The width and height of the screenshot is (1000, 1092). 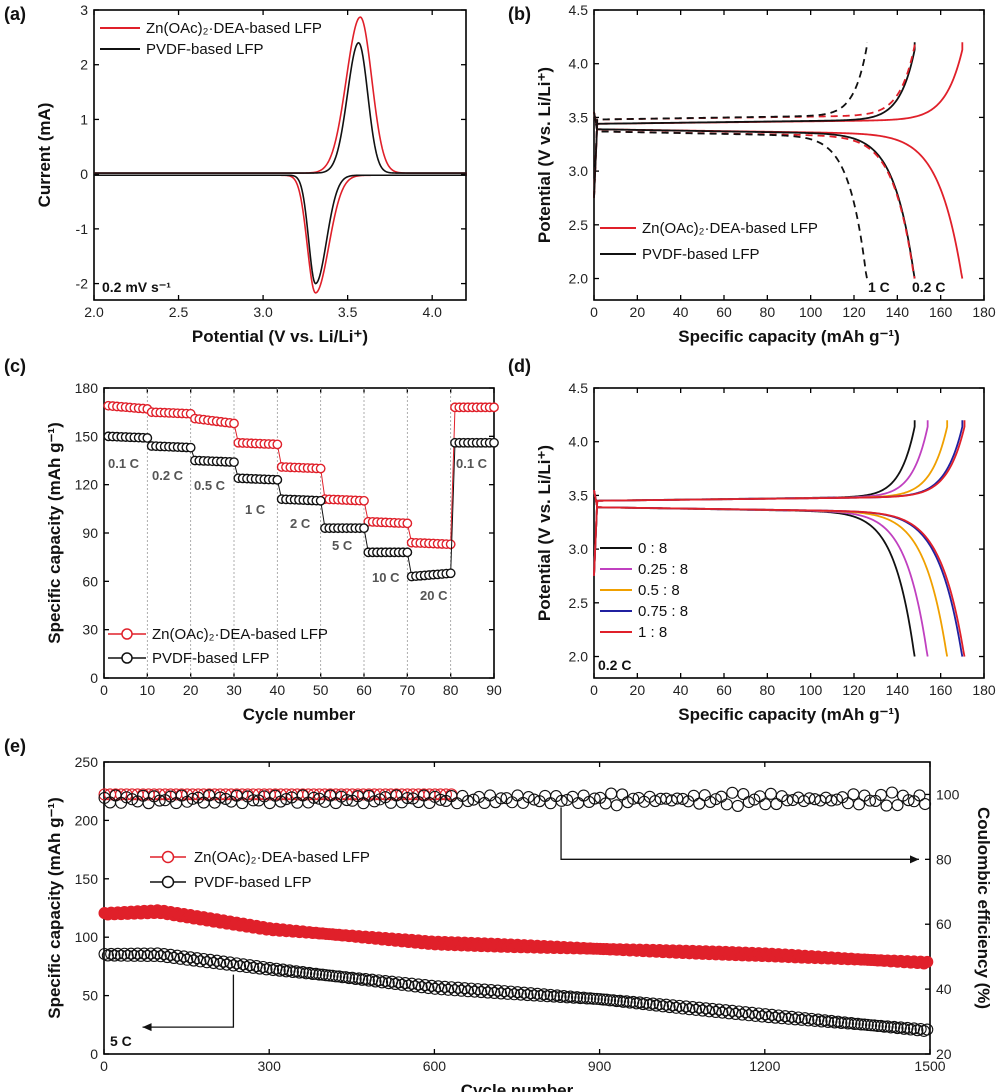 I want to click on x-tick-label: 3.0, so click(x=263, y=312).